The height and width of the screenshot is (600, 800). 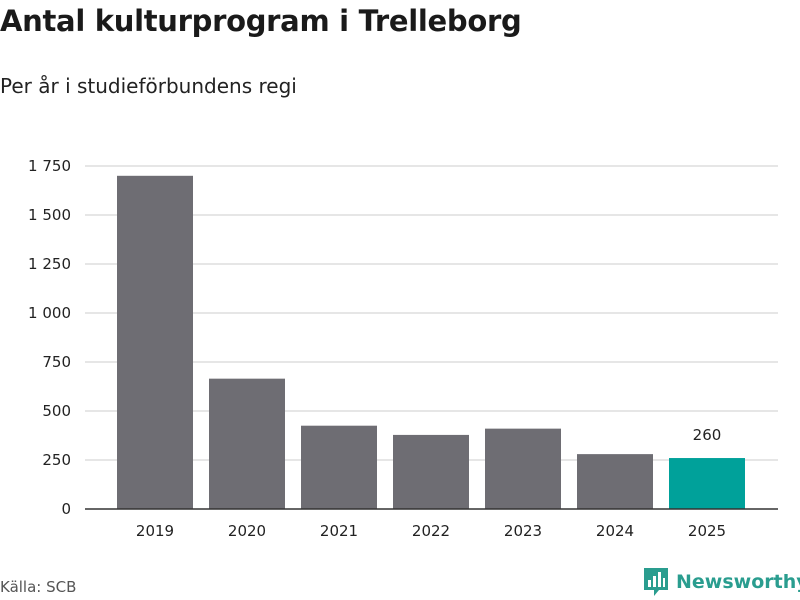 I want to click on brand-name: Newsworthy, so click(x=738, y=582).